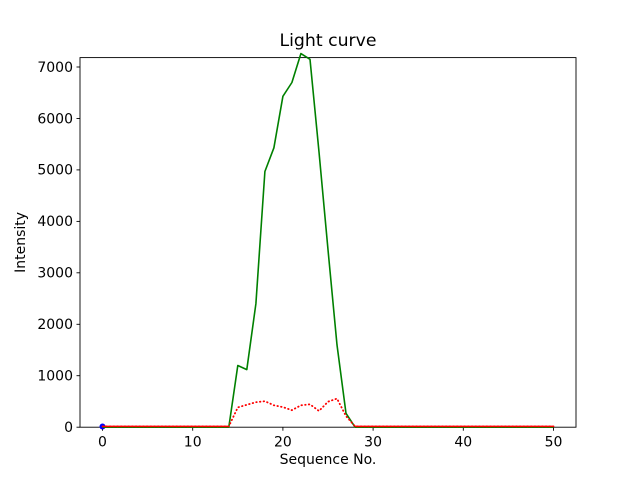  What do you see at coordinates (55, 119) in the screenshot?
I see `y-tick-label: 6000` at bounding box center [55, 119].